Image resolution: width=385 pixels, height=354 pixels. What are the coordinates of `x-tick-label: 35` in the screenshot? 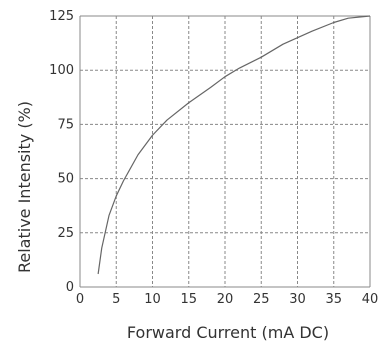 It's located at (333, 299).